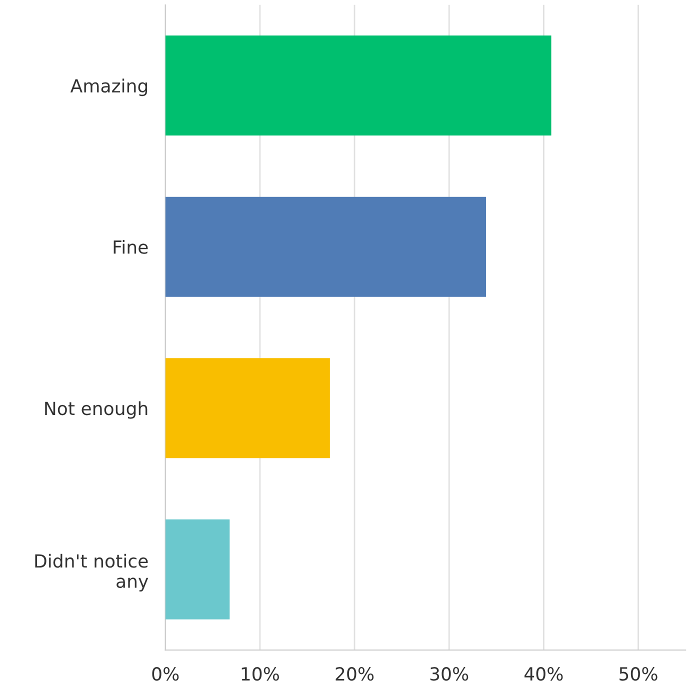 This screenshot has height=696, width=689. What do you see at coordinates (639, 674) in the screenshot?
I see `x-tick-label: 50%` at bounding box center [639, 674].